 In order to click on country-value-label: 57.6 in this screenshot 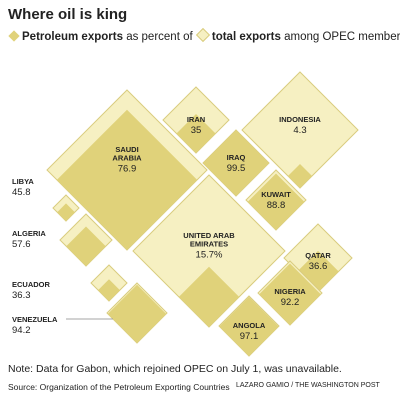, I will do `click(21, 244)`.